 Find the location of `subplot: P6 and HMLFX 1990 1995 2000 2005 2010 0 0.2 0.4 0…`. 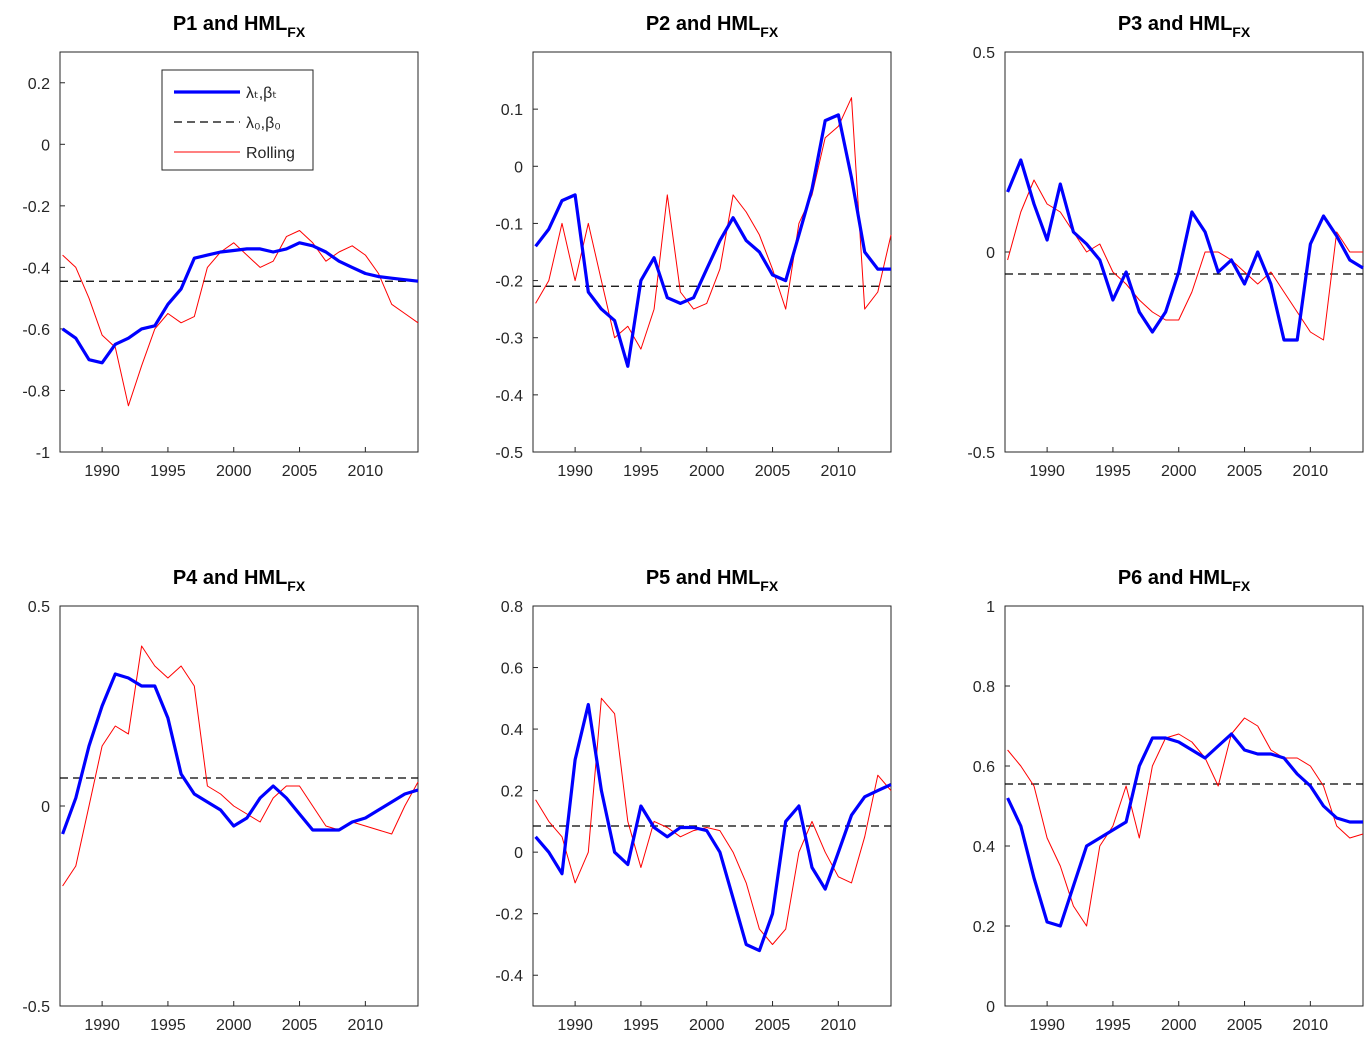

subplot: P6 and HMLFX 1990 1995 2000 2005 2010 0 0.2 0.4 0… is located at coordinates (1168, 800).